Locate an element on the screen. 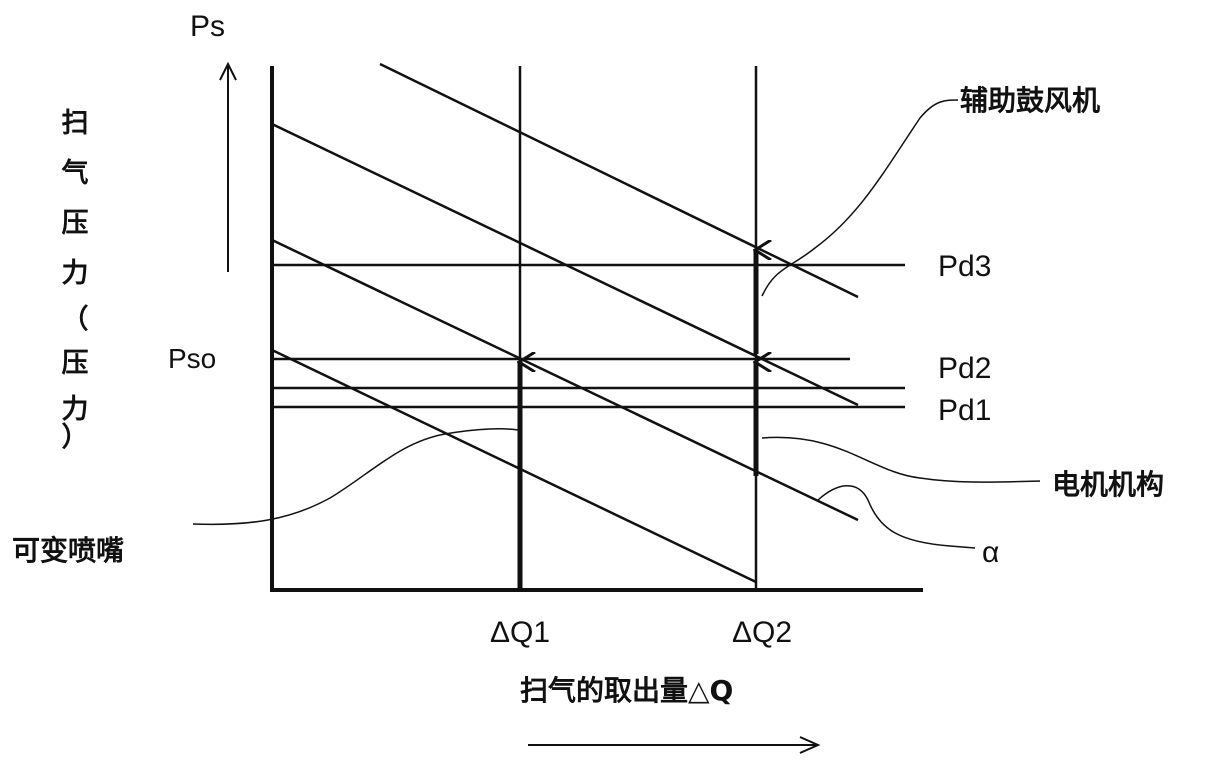  dq2-tick-label: ΔQ2 is located at coordinates (762, 632).